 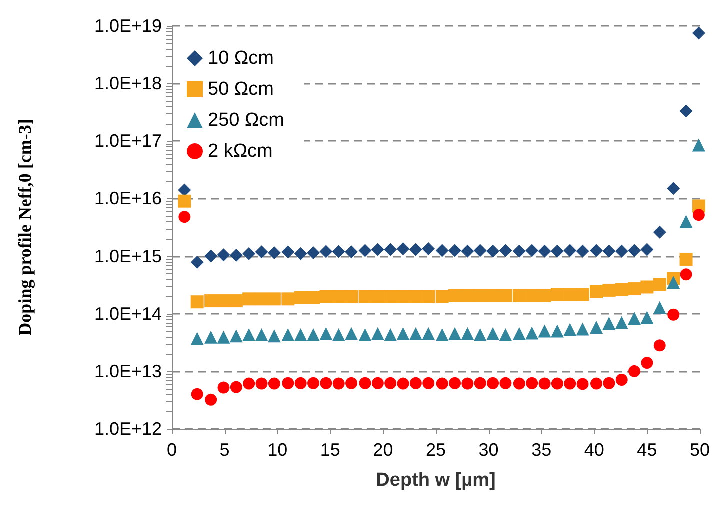 I want to click on x-axis-title: Depth w [µm], so click(x=436, y=480).